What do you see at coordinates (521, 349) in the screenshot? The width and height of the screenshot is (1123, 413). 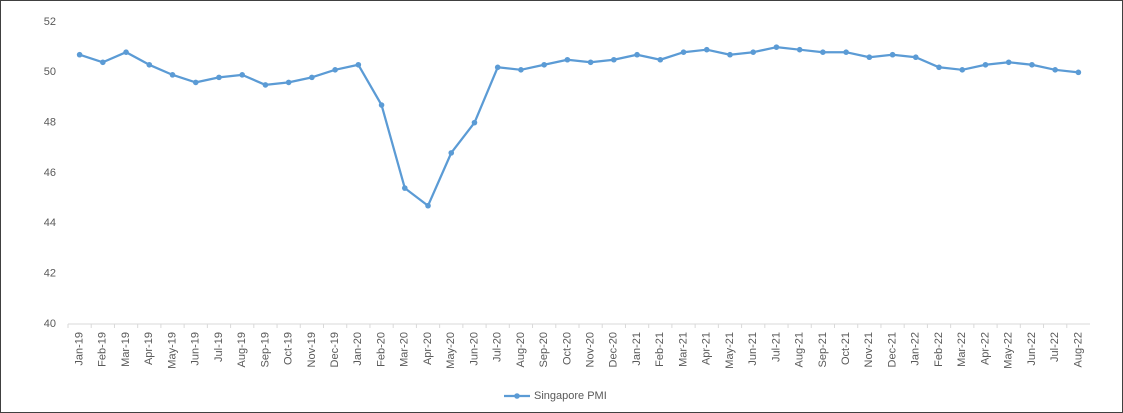 I see `x-tick-label: Aug-20` at bounding box center [521, 349].